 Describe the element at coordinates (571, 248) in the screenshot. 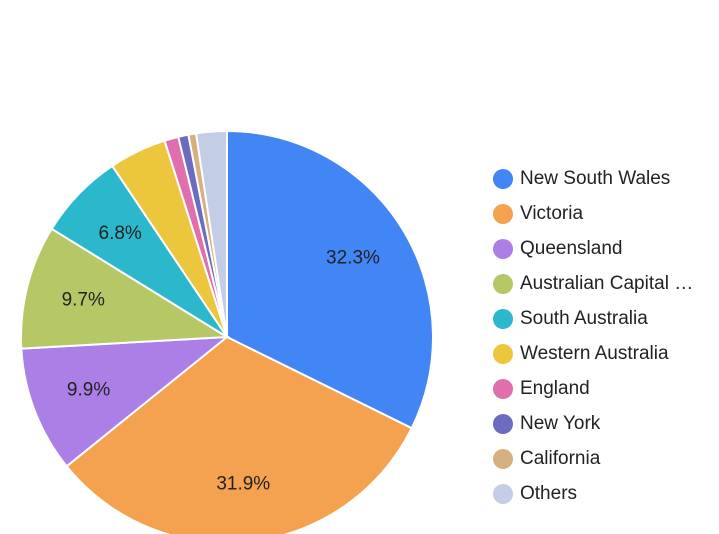

I see `legend-label: Queensland` at that location.